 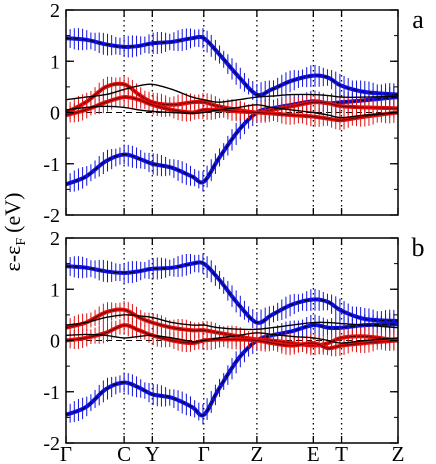 I want to click on y-axis-label: ε-εF (eV), so click(x=14, y=232).